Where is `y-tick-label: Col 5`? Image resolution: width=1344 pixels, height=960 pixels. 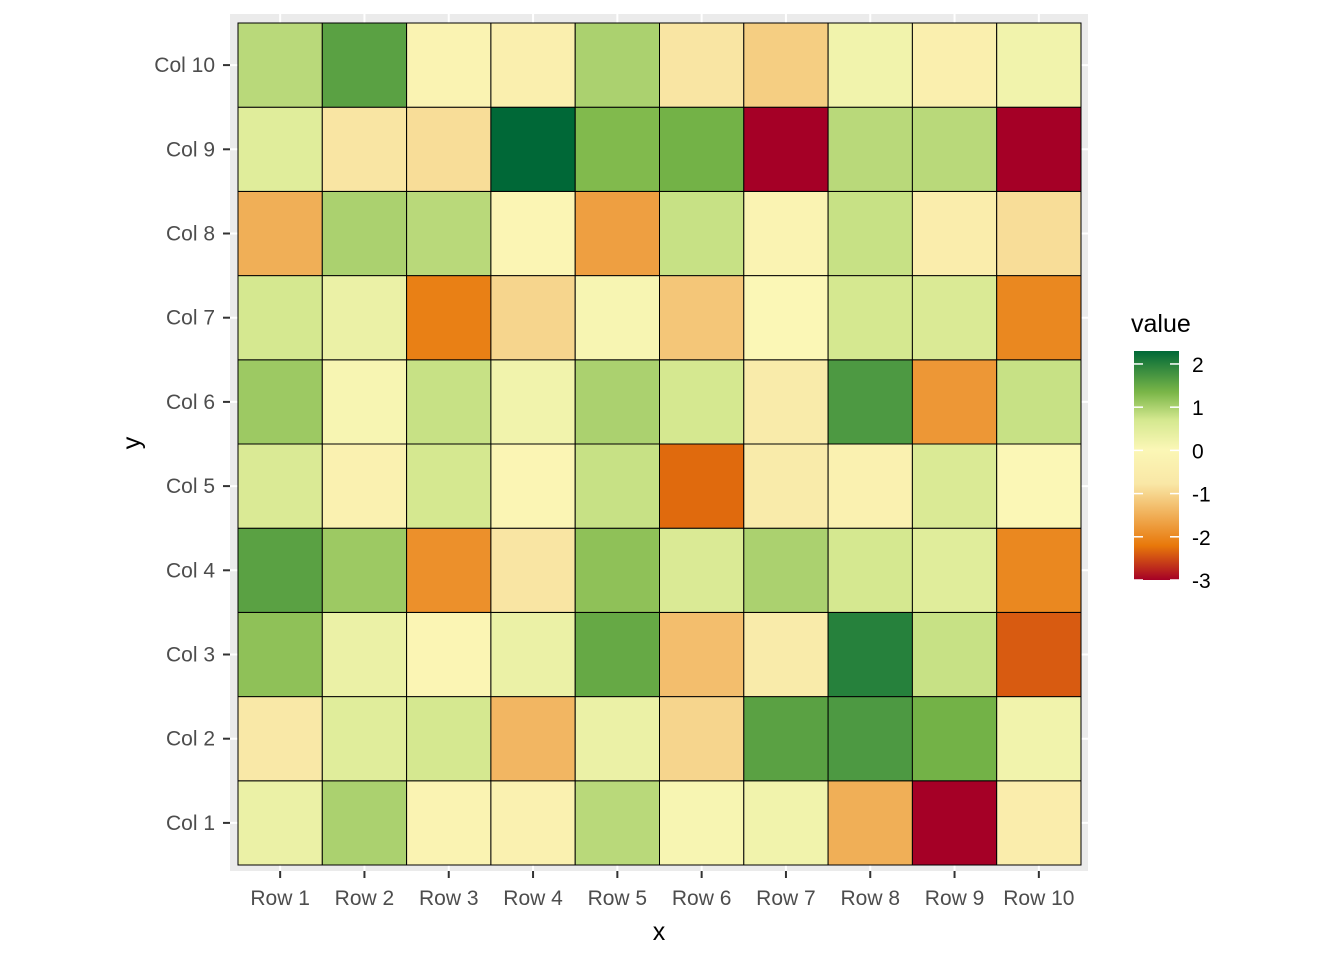
y-tick-label: Col 5 is located at coordinates (190, 486).